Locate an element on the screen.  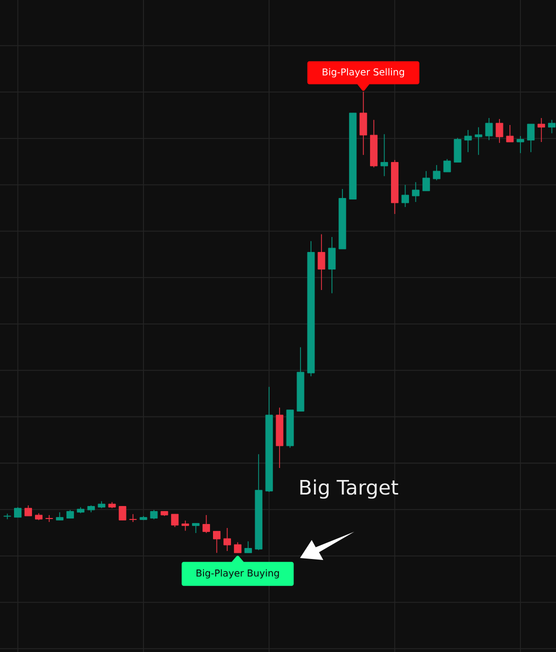
text: Big-Player Selling is located at coordinates (363, 73).